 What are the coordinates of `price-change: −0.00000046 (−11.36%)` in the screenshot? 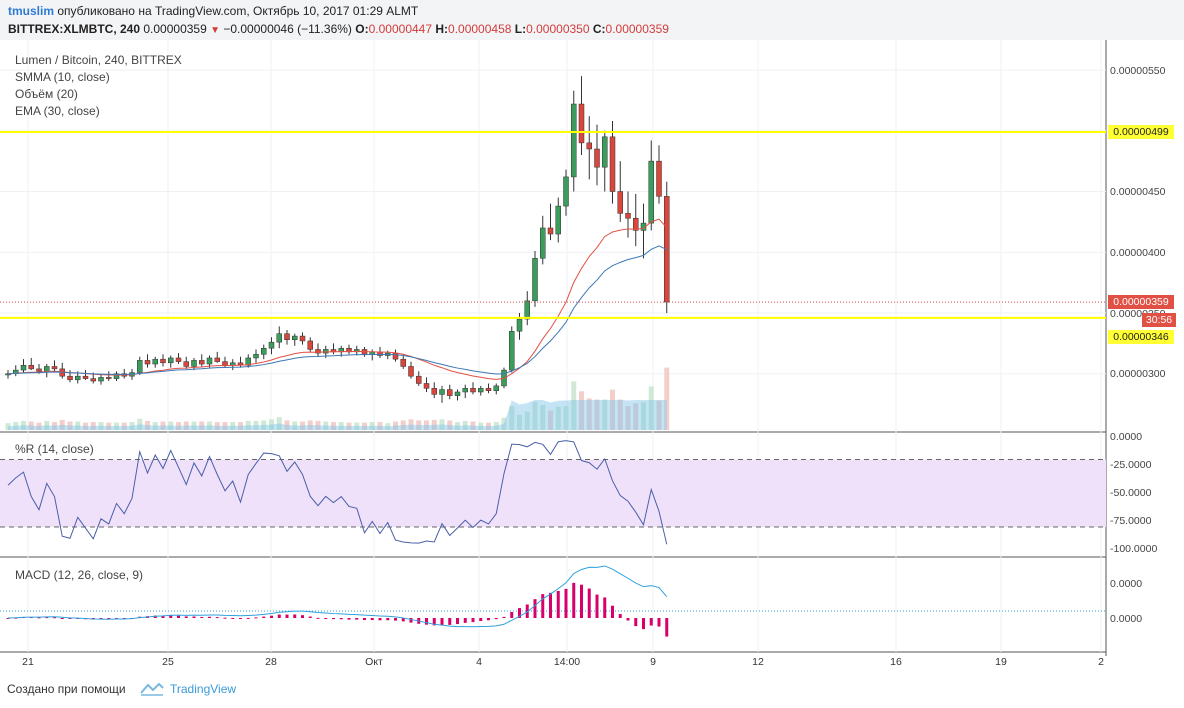 It's located at (287, 29).